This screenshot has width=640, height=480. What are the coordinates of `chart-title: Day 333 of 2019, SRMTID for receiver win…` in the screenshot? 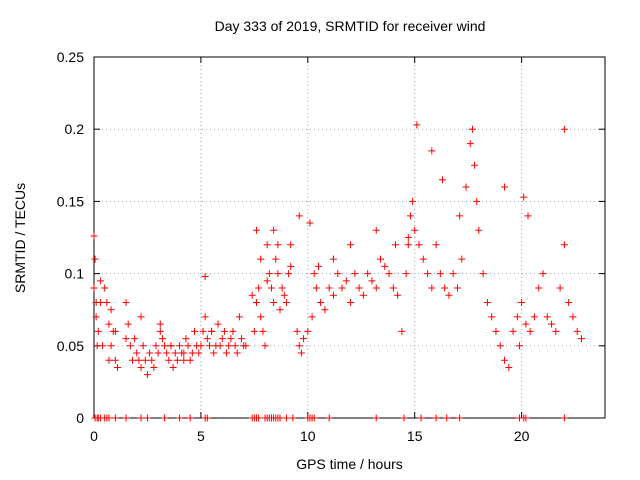 It's located at (350, 26).